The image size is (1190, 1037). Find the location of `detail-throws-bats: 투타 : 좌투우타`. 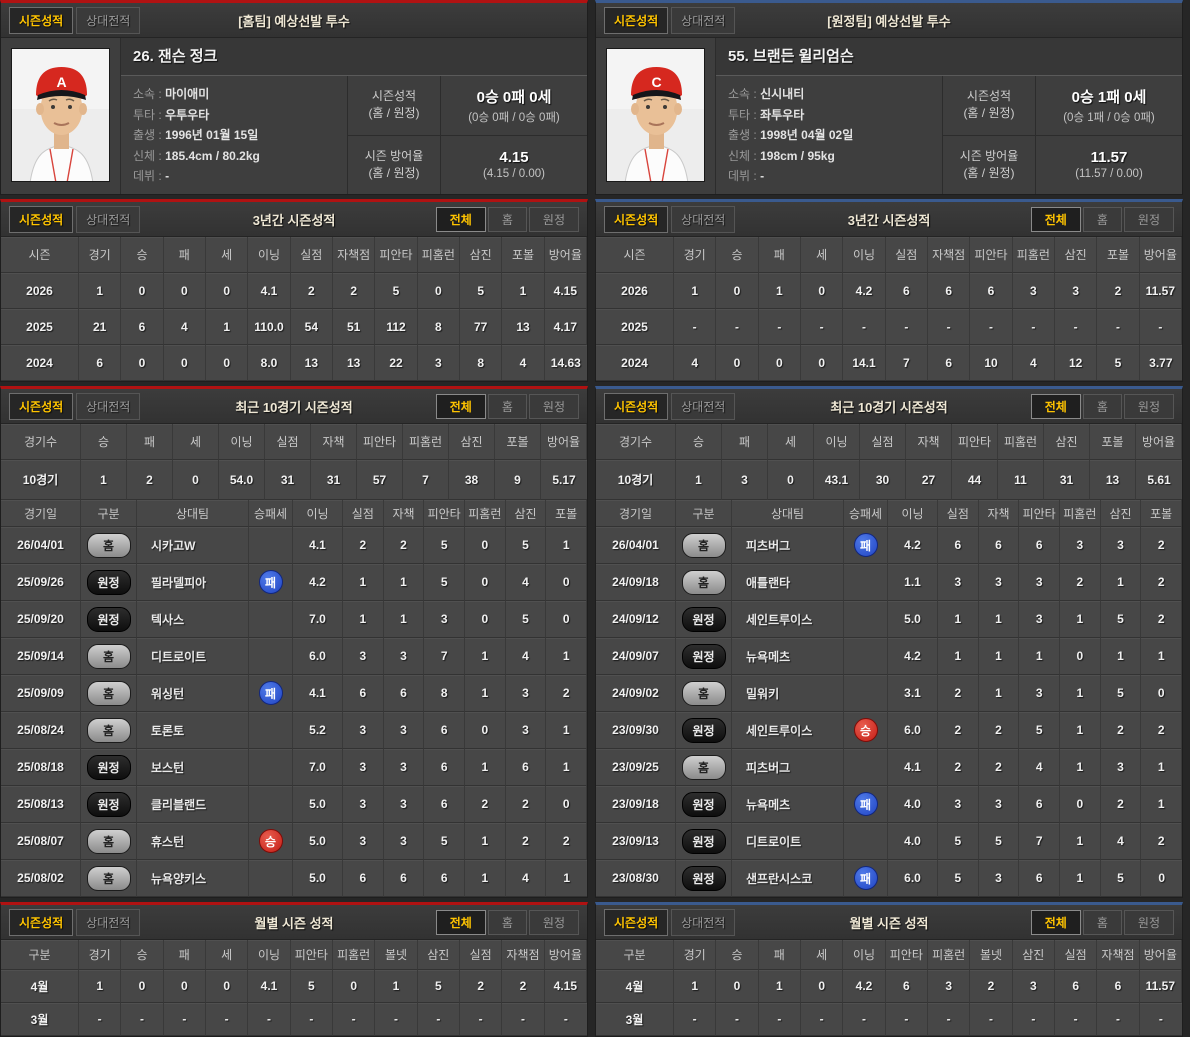

detail-throws-bats: 투타 : 좌투우타 is located at coordinates (766, 114).